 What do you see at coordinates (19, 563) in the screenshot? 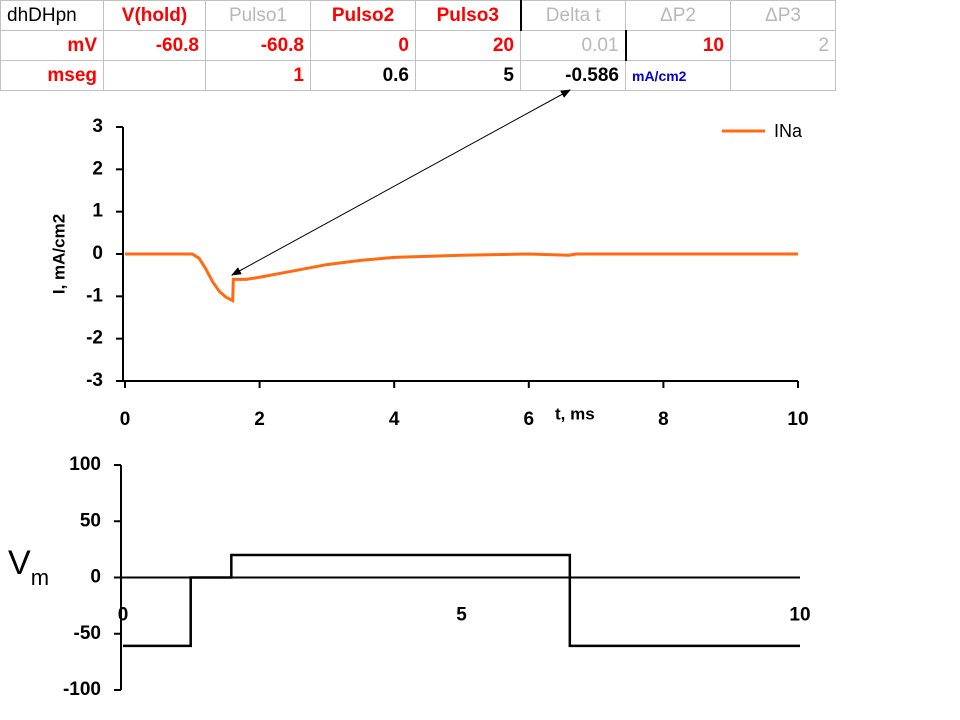
I see `y-axis-label-main: V` at bounding box center [19, 563].